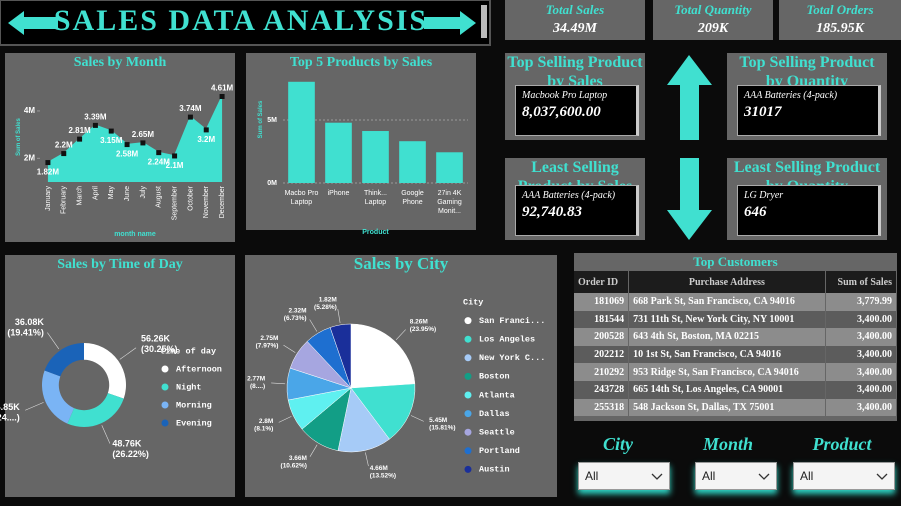  I want to click on kpi-label: Total Sales, so click(575, 9).